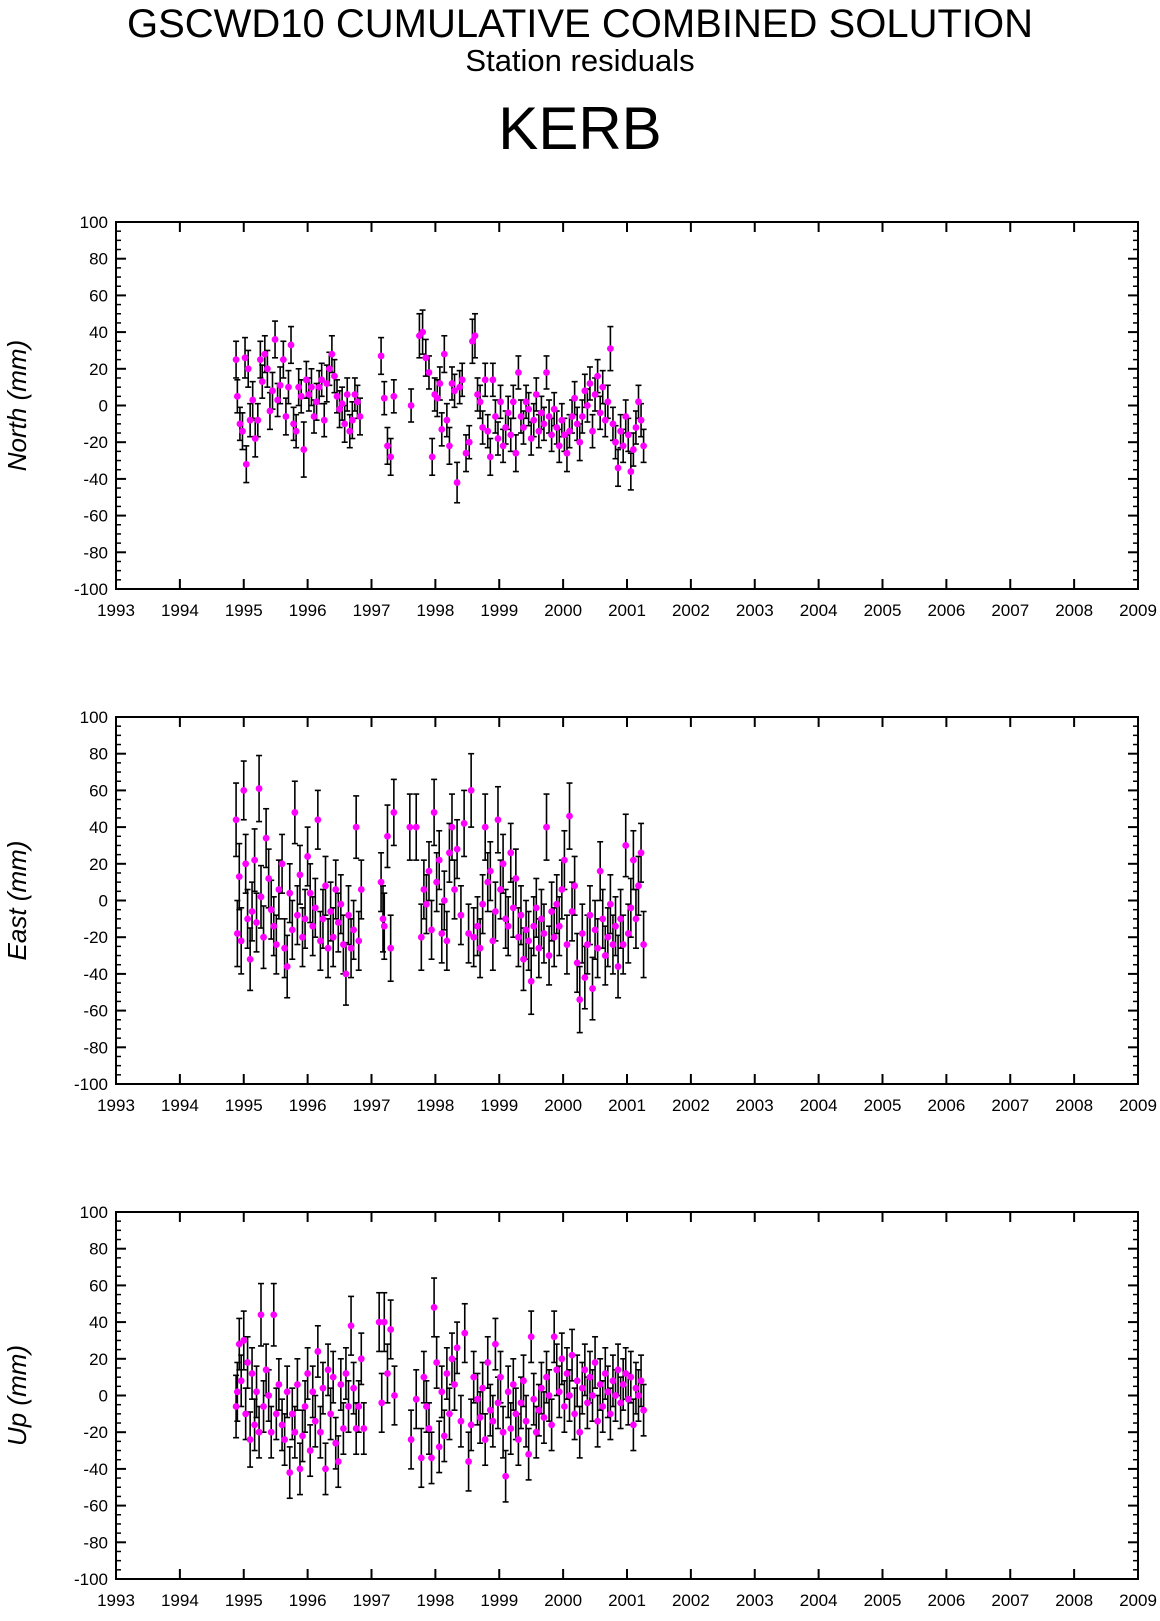 The height and width of the screenshot is (1621, 1160). I want to click on x-tick-label: 2005, so click(883, 1600).